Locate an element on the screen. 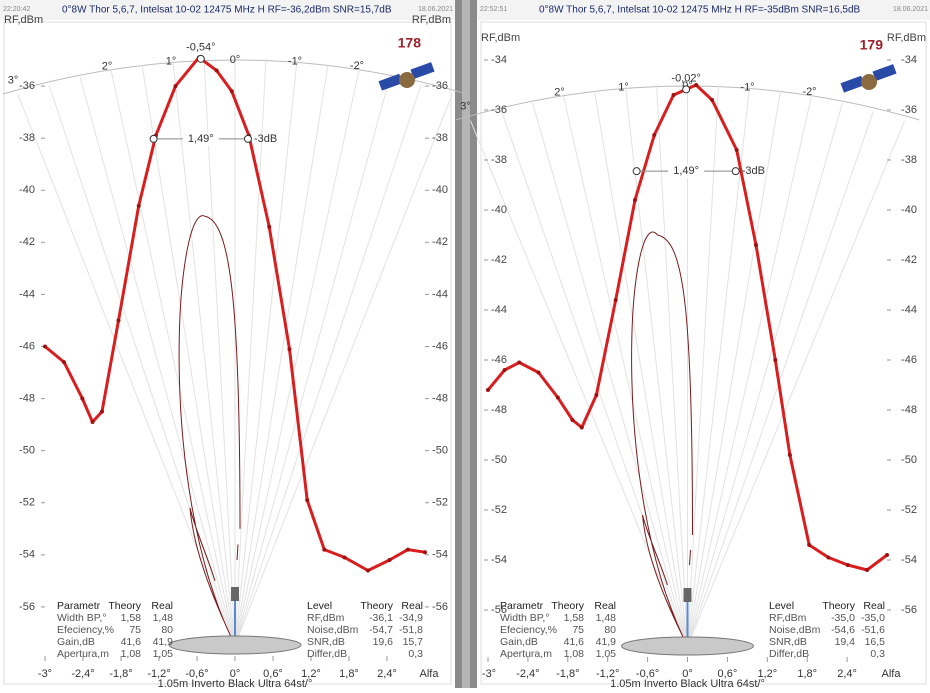 The width and height of the screenshot is (930, 693). dish-lnb is located at coordinates (235, 594).